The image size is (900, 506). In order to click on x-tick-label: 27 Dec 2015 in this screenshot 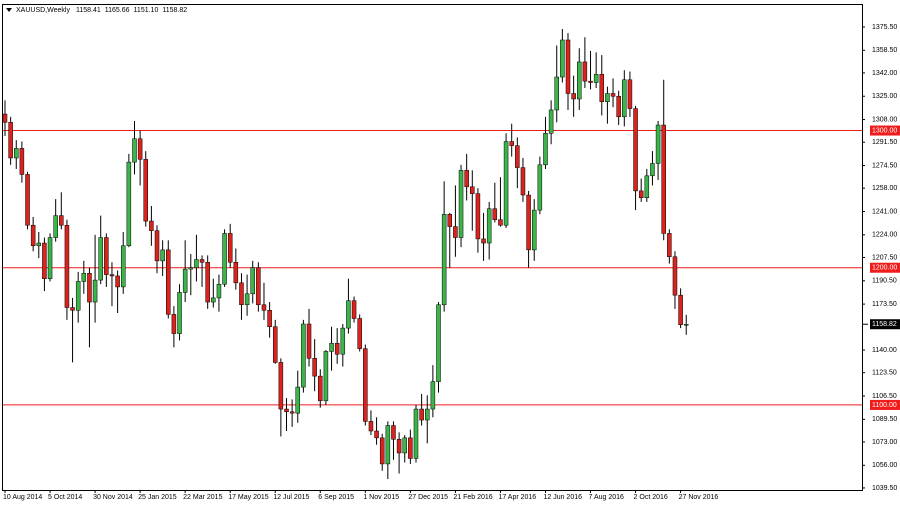, I will do `click(428, 497)`.